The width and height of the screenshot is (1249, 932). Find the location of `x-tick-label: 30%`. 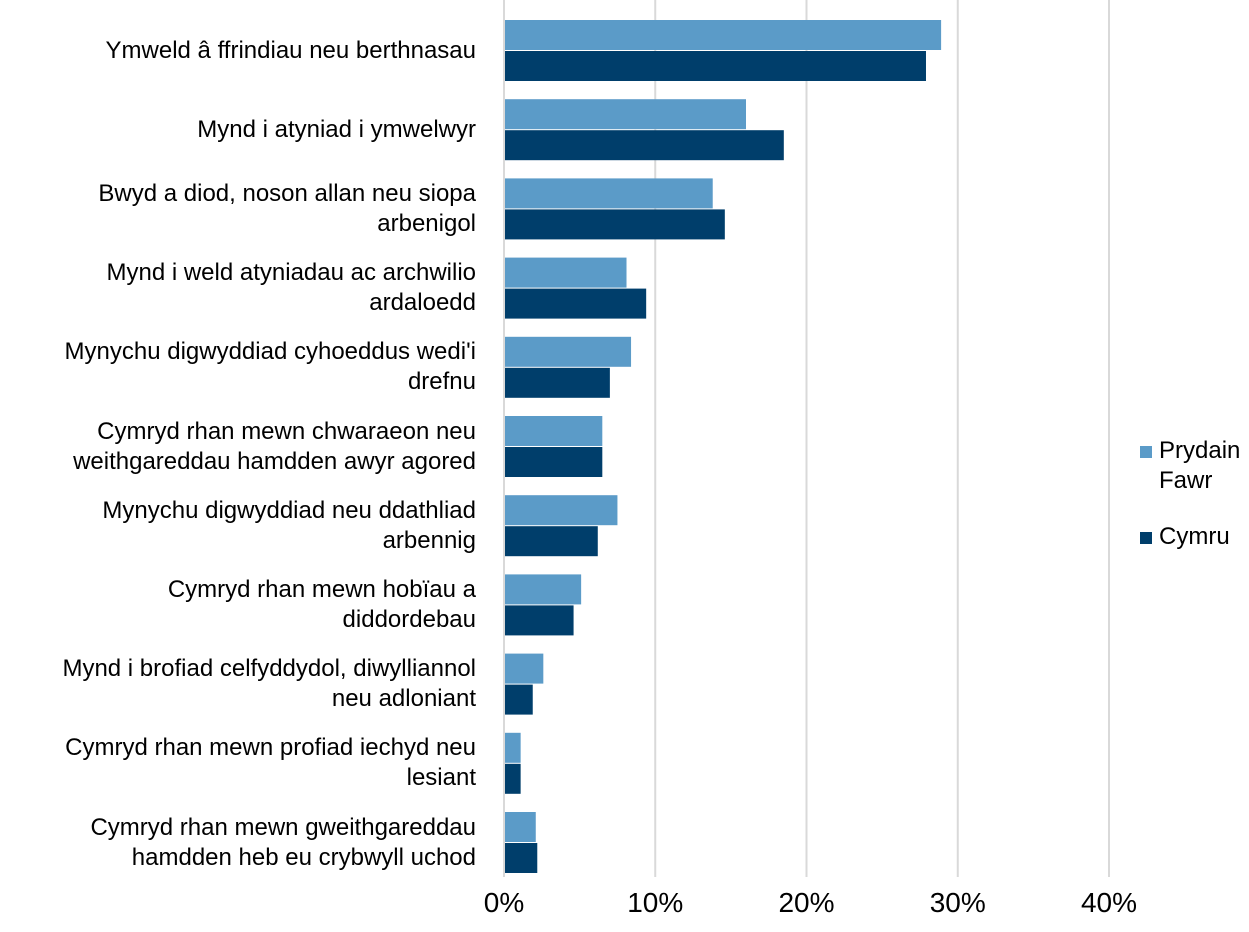

x-tick-label: 30% is located at coordinates (957, 902).